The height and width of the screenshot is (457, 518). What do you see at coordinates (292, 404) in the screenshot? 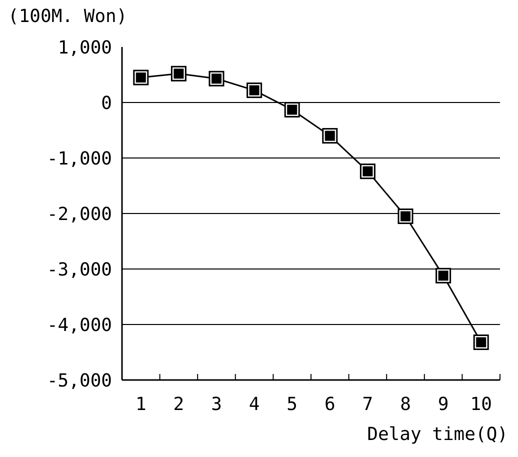
I see `x-tick-label: 5` at bounding box center [292, 404].